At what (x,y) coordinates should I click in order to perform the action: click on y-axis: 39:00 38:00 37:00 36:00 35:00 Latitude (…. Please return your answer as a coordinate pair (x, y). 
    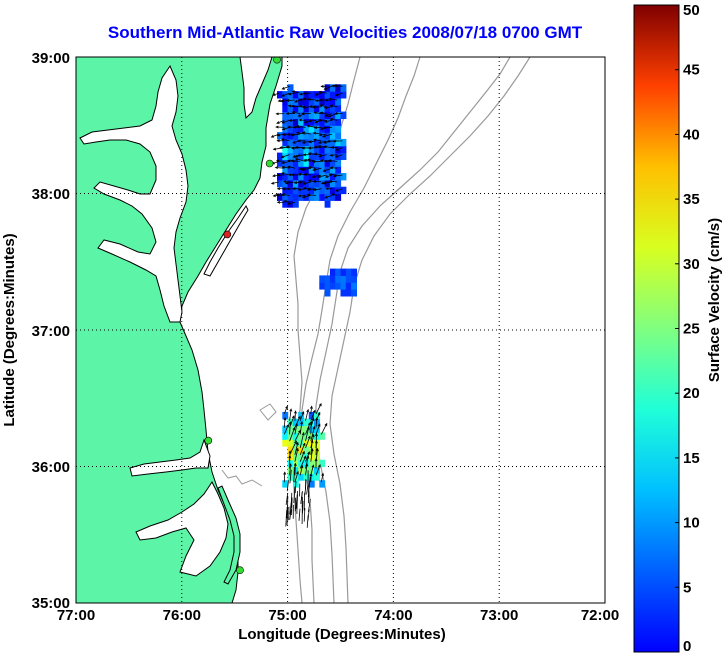
    Looking at the image, I should click on (35, 331).